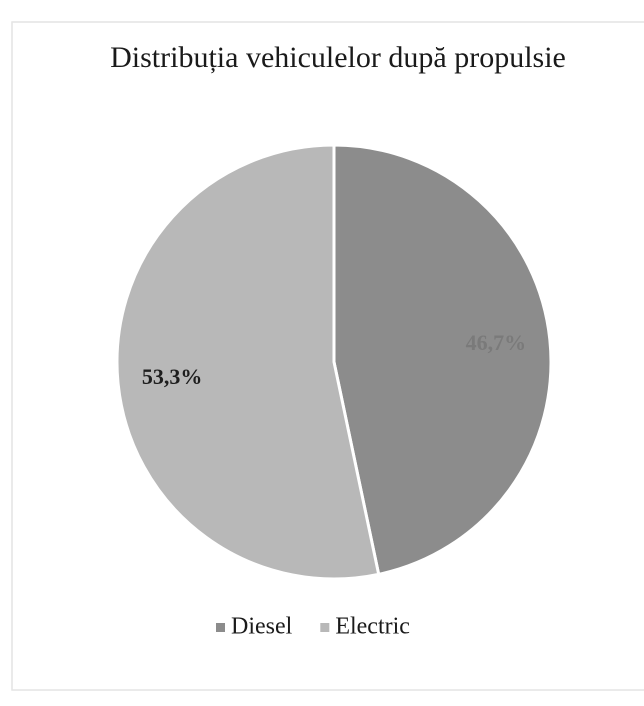 The image size is (644, 706). What do you see at coordinates (338, 57) in the screenshot?
I see `chart-title: Distribuția vehiculelor după propulsie` at bounding box center [338, 57].